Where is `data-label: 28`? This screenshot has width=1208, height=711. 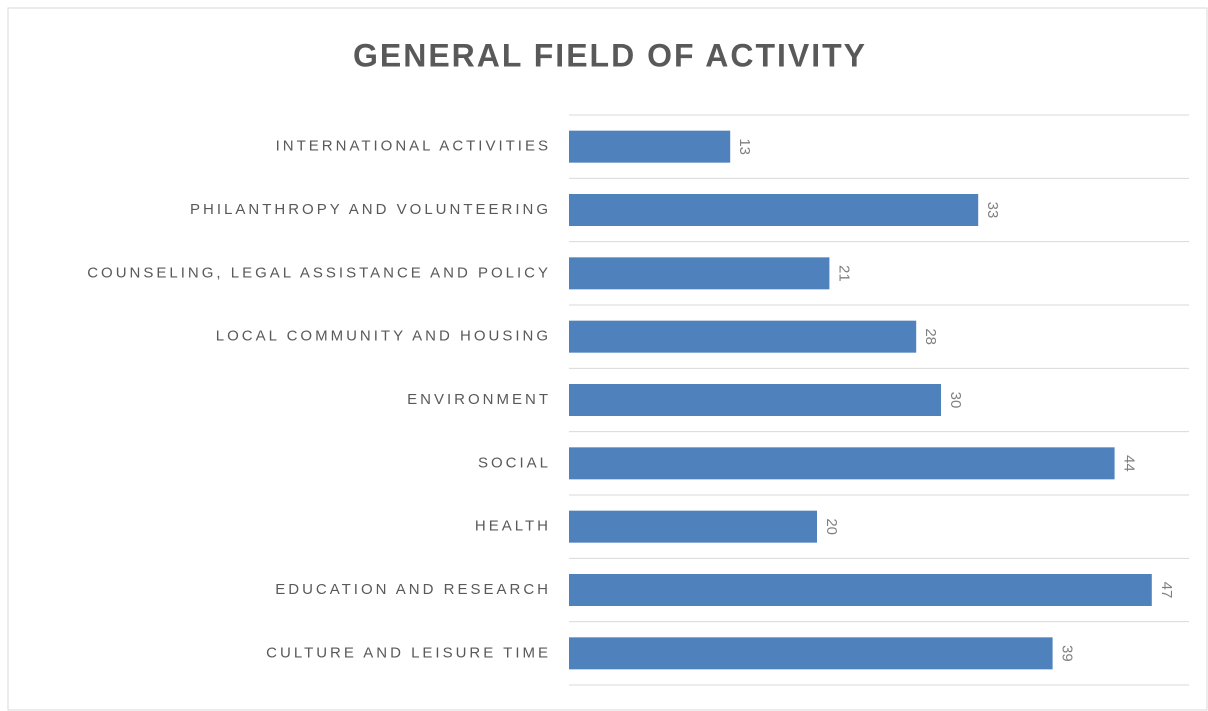
data-label: 28 is located at coordinates (930, 336).